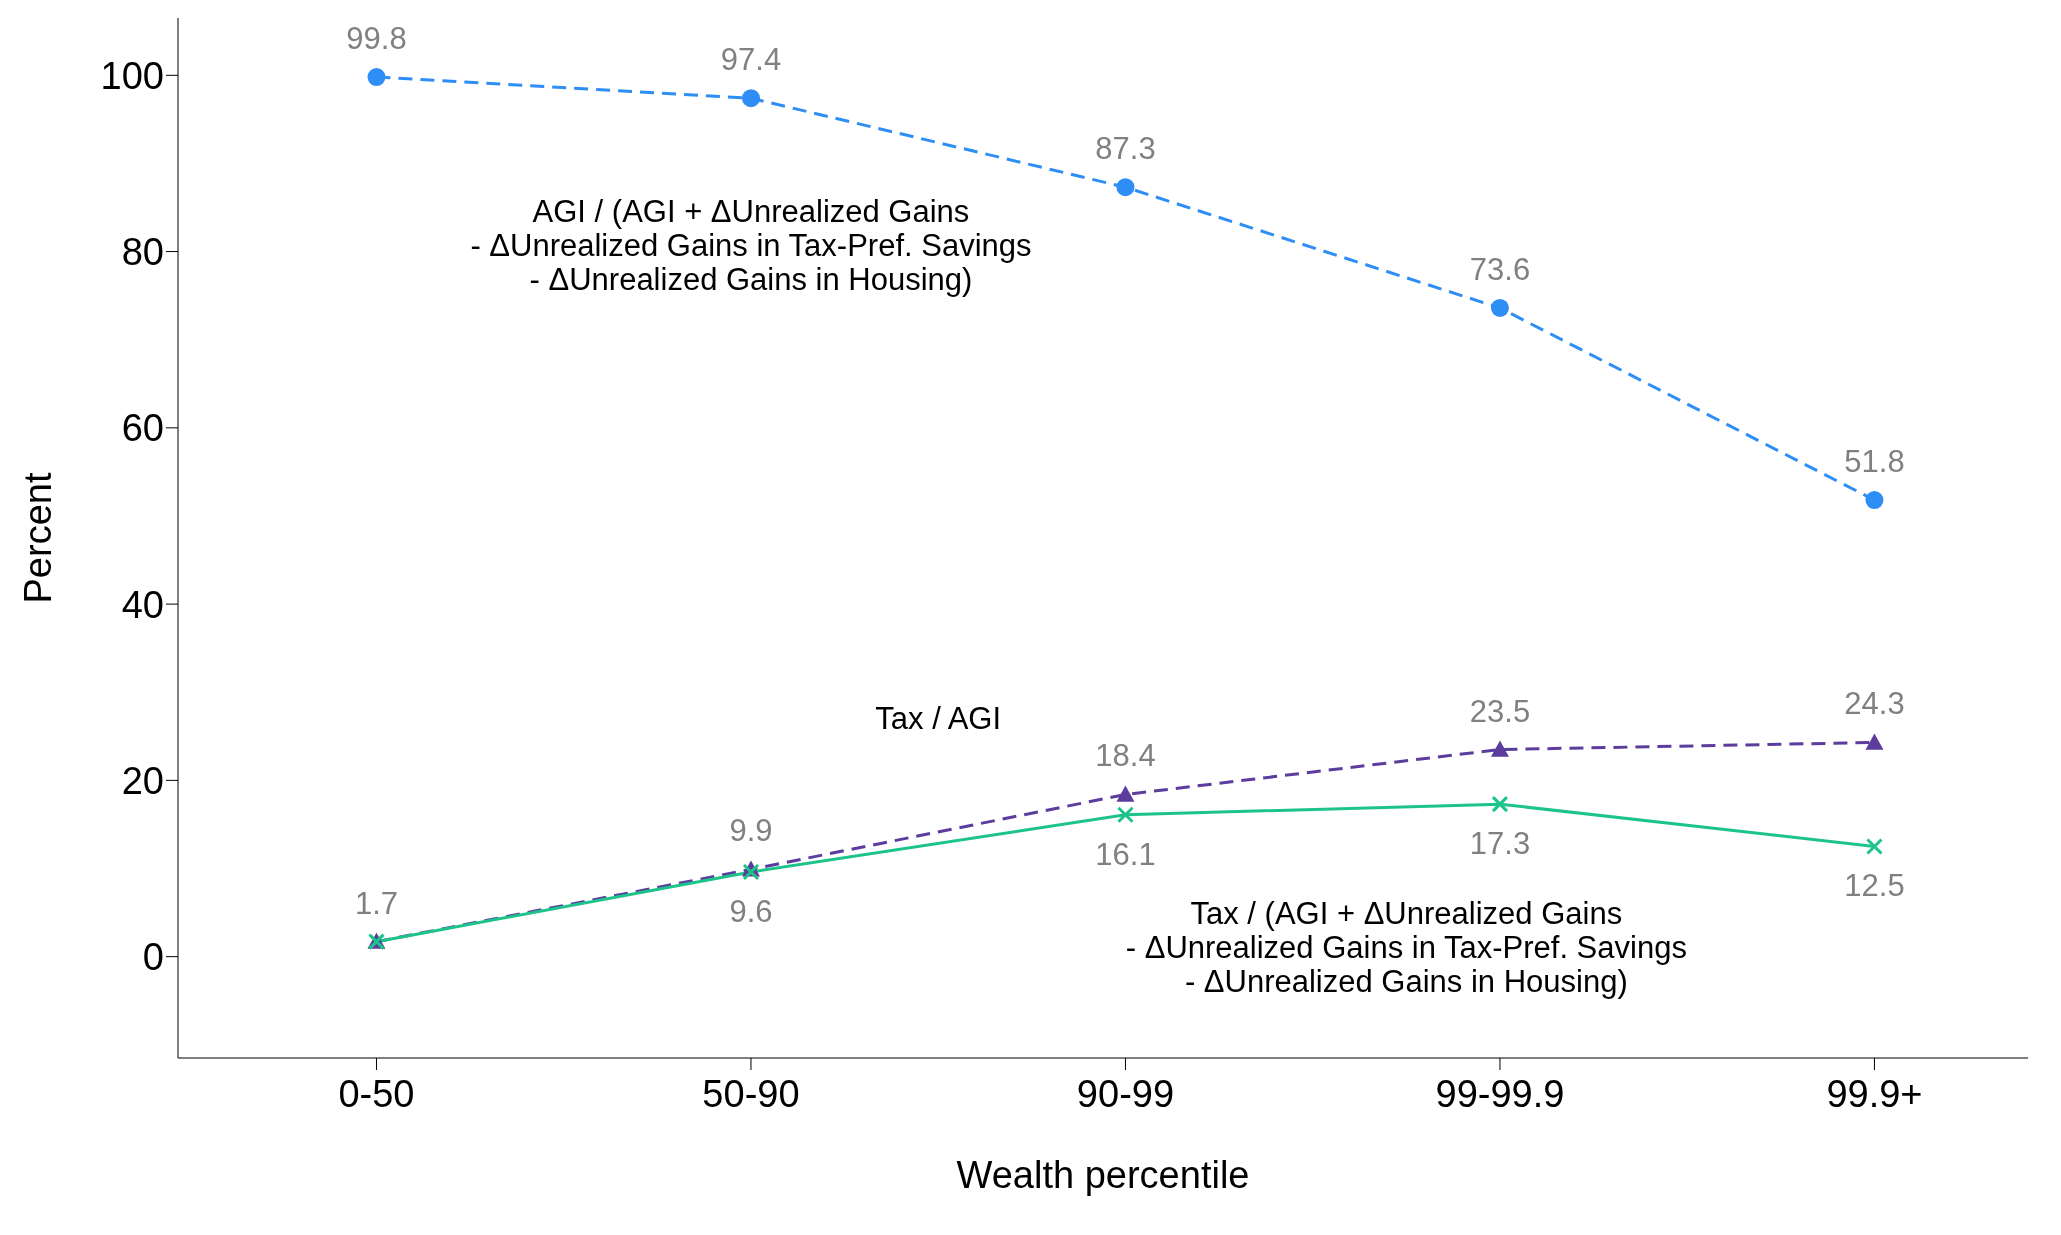 The height and width of the screenshot is (1235, 2061). What do you see at coordinates (751, 246) in the screenshot?
I see `series-label: AGI / (AGI + ΔUnrealized Gains - ΔUnrealized Gains in Tax-Pref. Savings - ΔUnrealized Gains in Housing)` at bounding box center [751, 246].